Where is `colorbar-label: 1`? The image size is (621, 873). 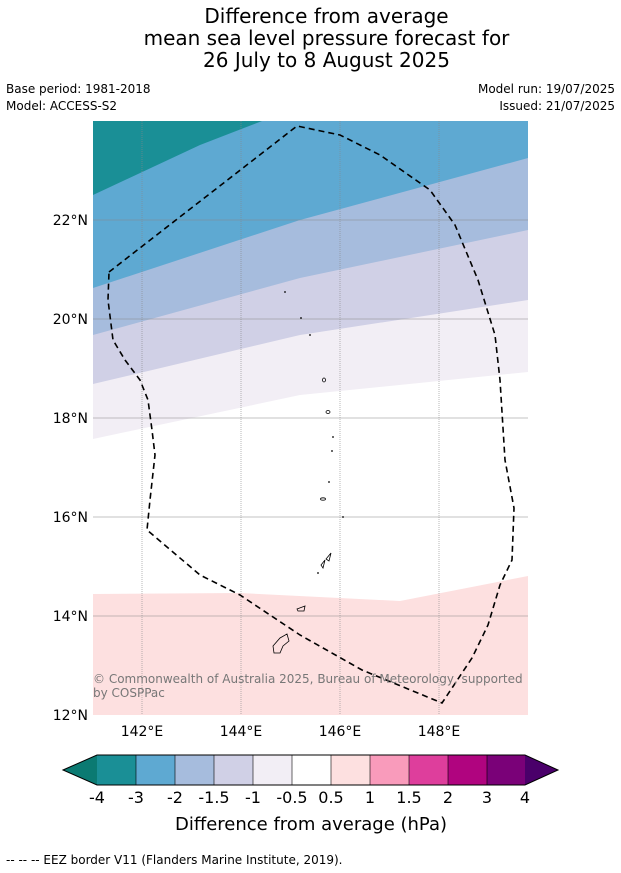 colorbar-label: 1 is located at coordinates (370, 797).